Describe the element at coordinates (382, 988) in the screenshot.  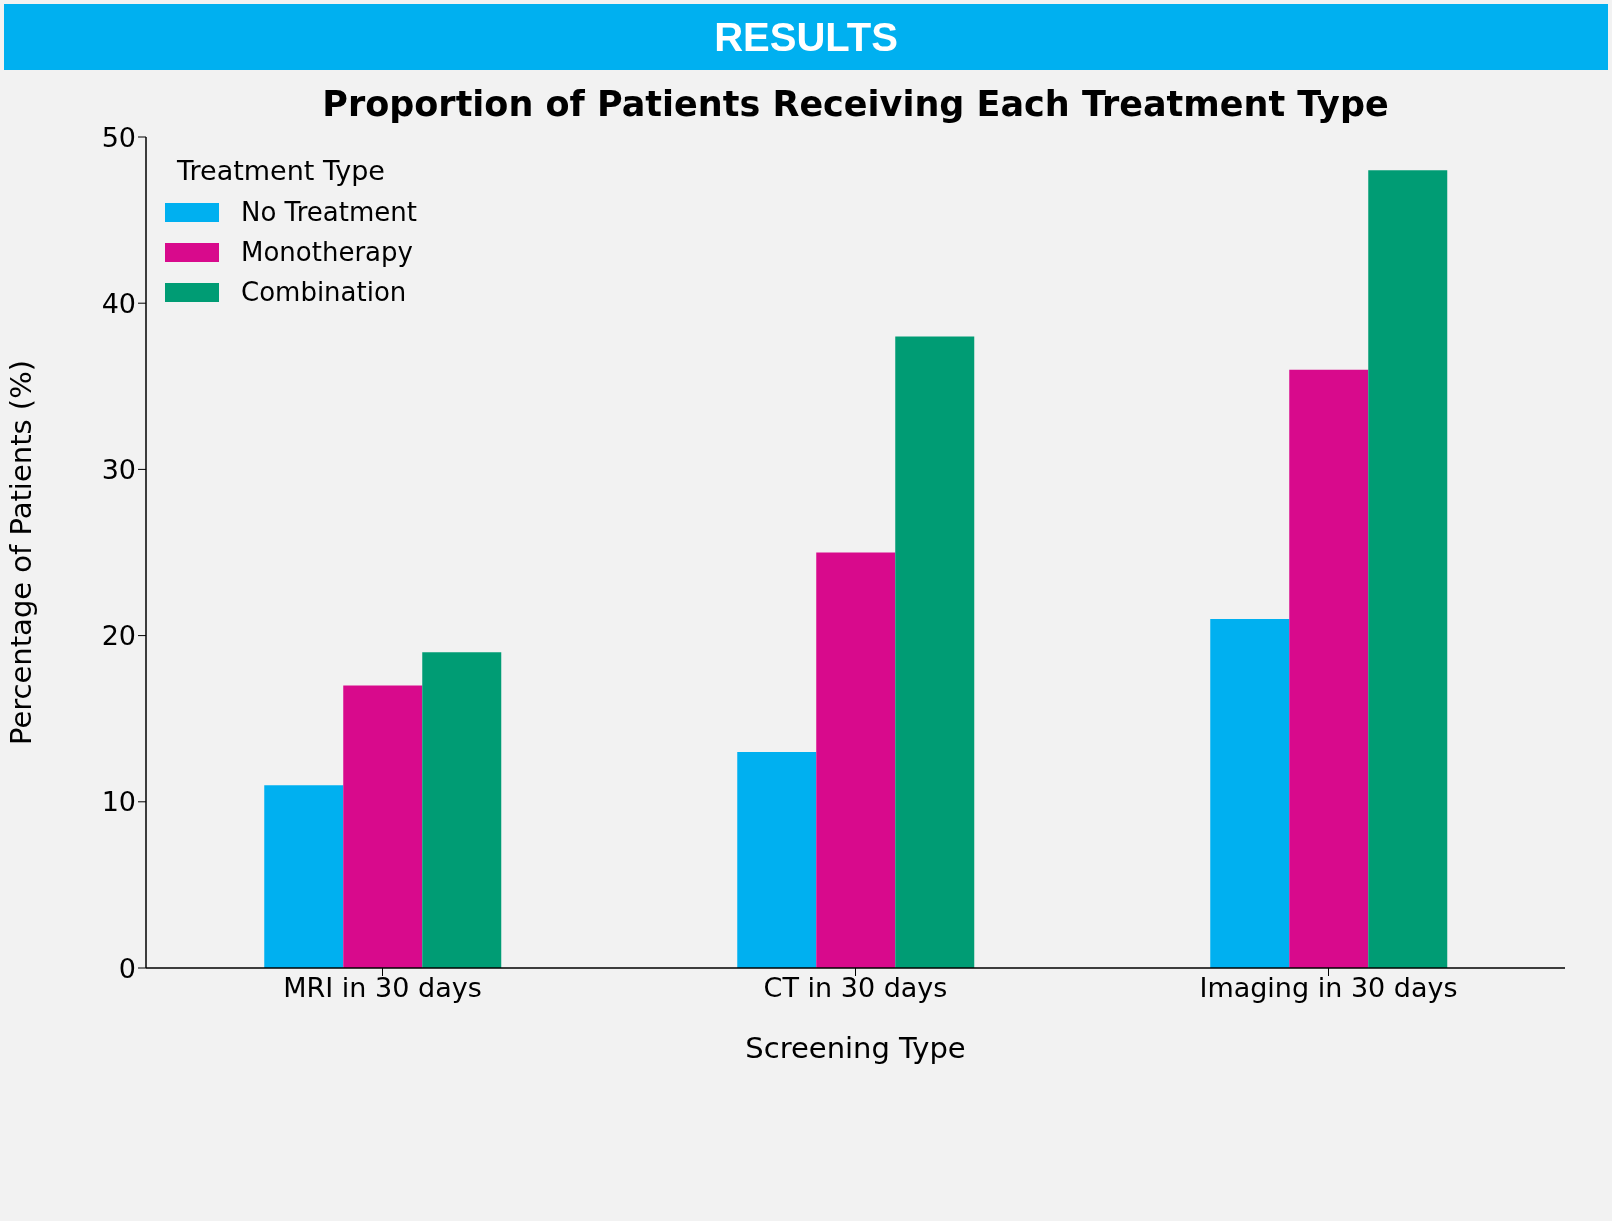
I see `x-tick-label: MRI in 30 days` at that location.